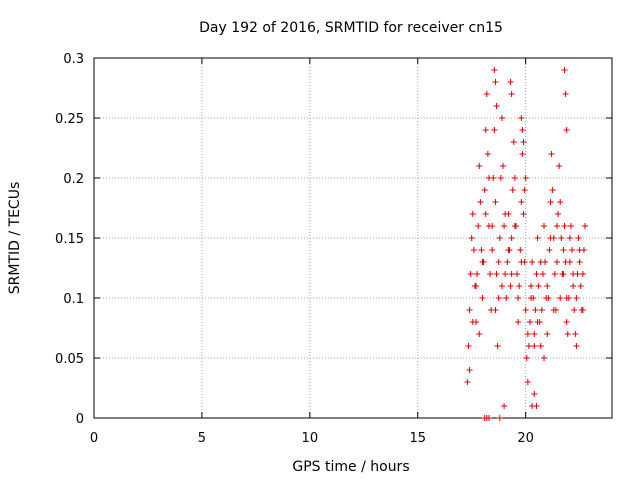 The width and height of the screenshot is (640, 480). Describe the element at coordinates (80, 419) in the screenshot. I see `y-tick-label: 0` at that location.